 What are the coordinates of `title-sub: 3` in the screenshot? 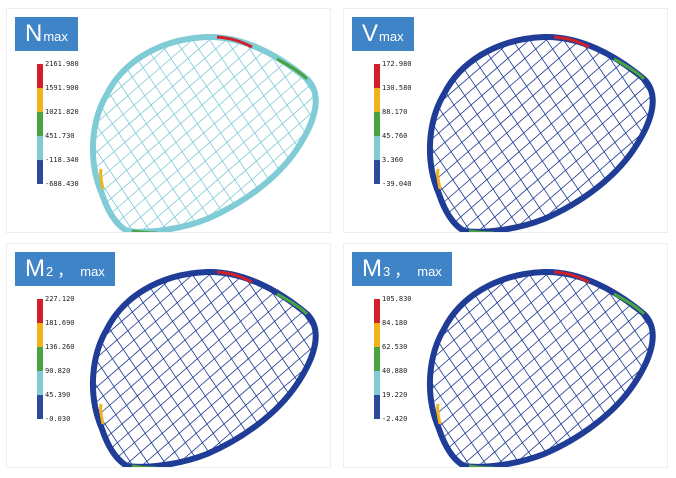 It's located at (387, 271).